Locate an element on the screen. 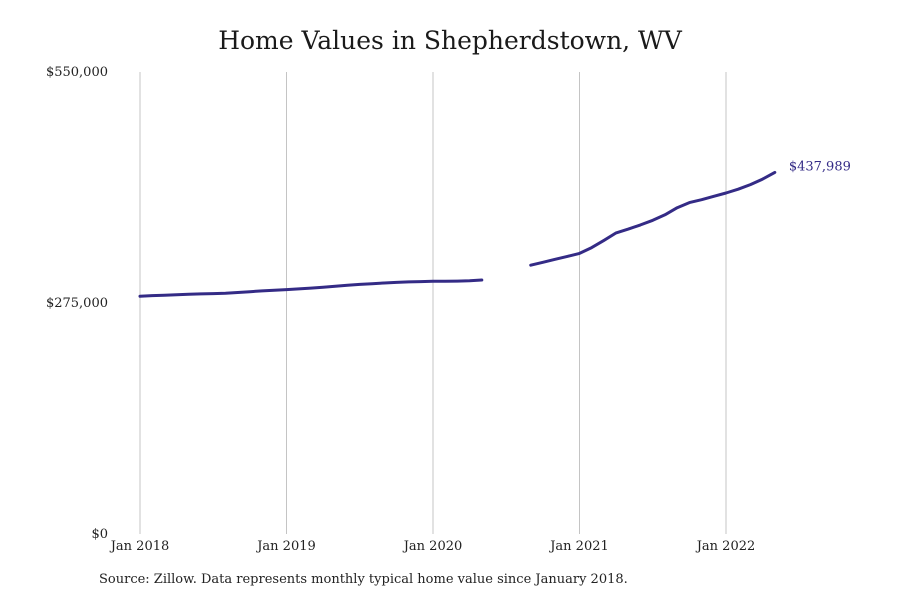 This screenshot has height=600, width=900. x-axis-ticks: Jan 2018 Jan 2019 Jan 2020 Jan 2021 Jan 2022 is located at coordinates (432, 546).